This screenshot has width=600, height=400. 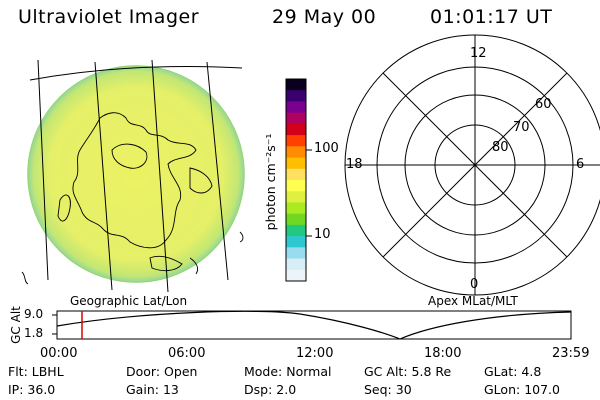 I want to click on mlt-diagonal, so click(x=475, y=165).